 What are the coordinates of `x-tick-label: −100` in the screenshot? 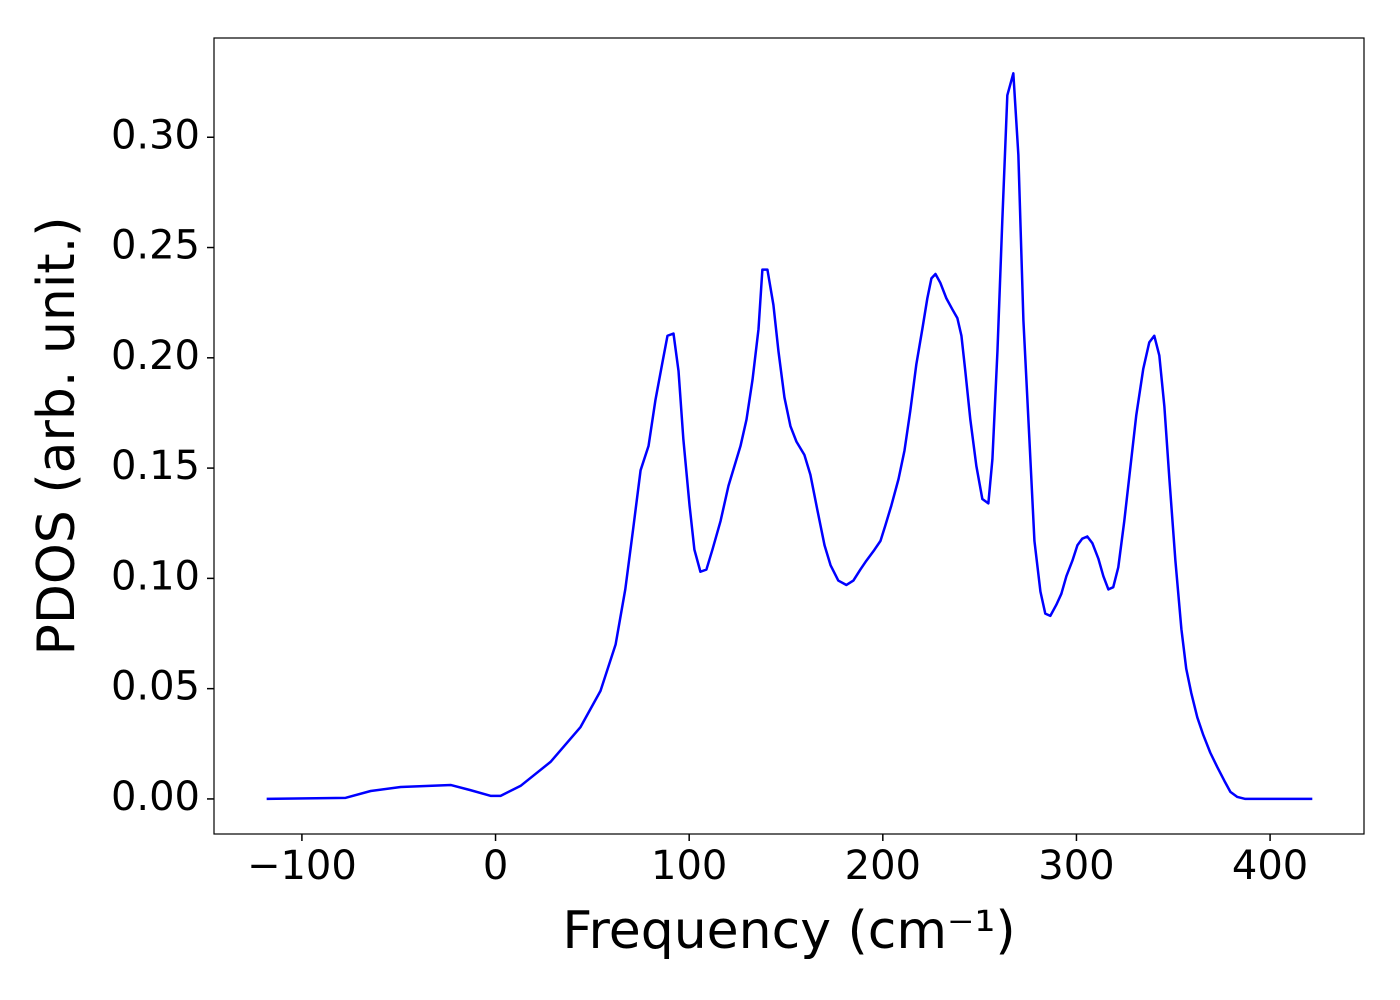 It's located at (302, 866).